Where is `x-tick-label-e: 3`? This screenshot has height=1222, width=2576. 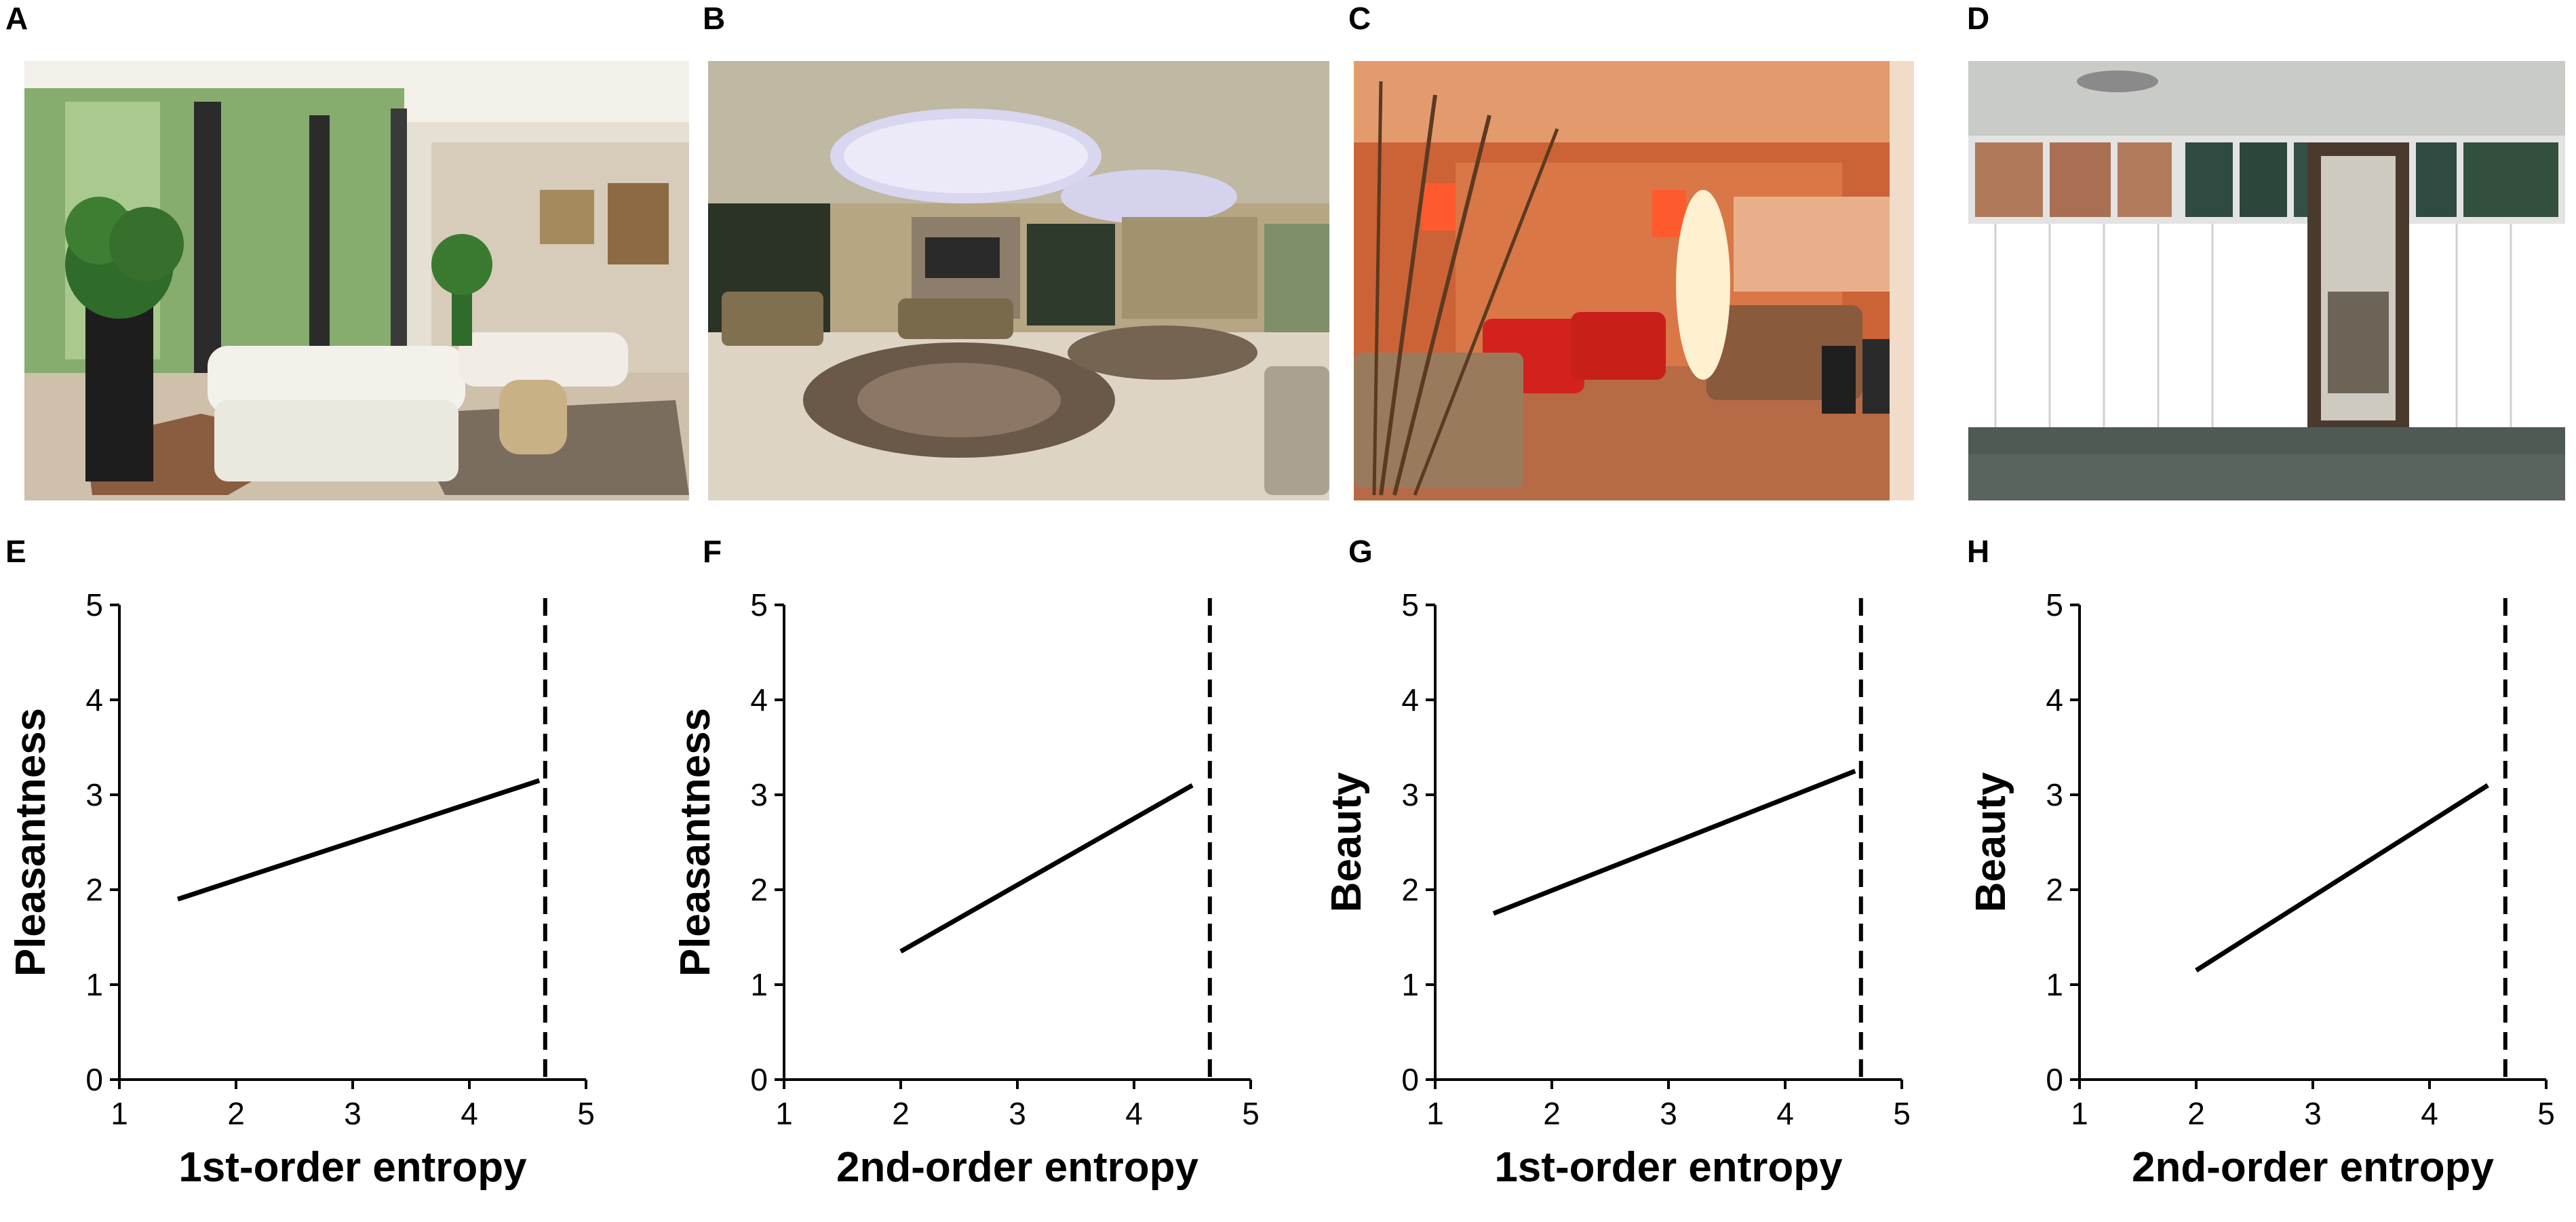
x-tick-label-e: 3 is located at coordinates (353, 1113).